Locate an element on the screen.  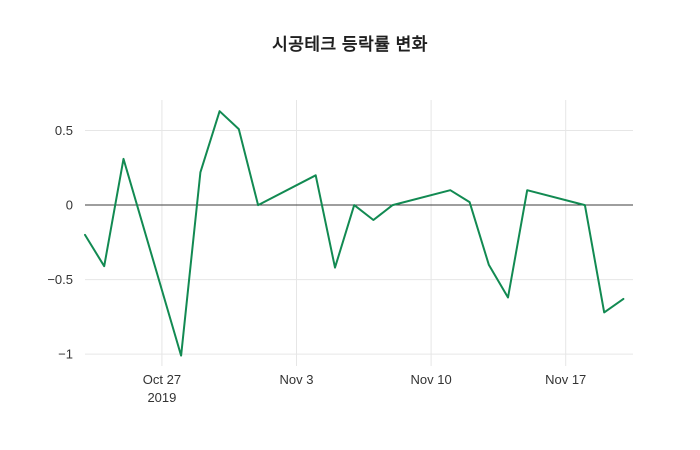
x-tick-sublabel: 2019 is located at coordinates (161, 397).